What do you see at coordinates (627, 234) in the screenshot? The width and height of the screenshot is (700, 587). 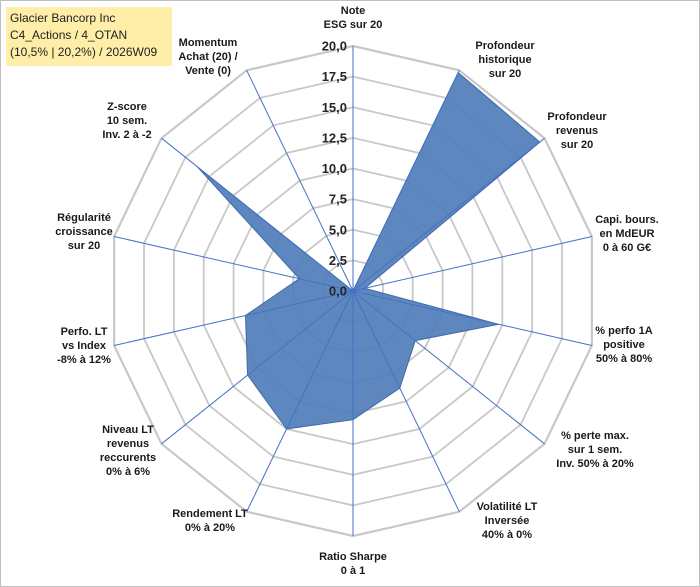 I see `axis-label: Capi. bours. en MdEUR 0 à 60 G€` at bounding box center [627, 234].